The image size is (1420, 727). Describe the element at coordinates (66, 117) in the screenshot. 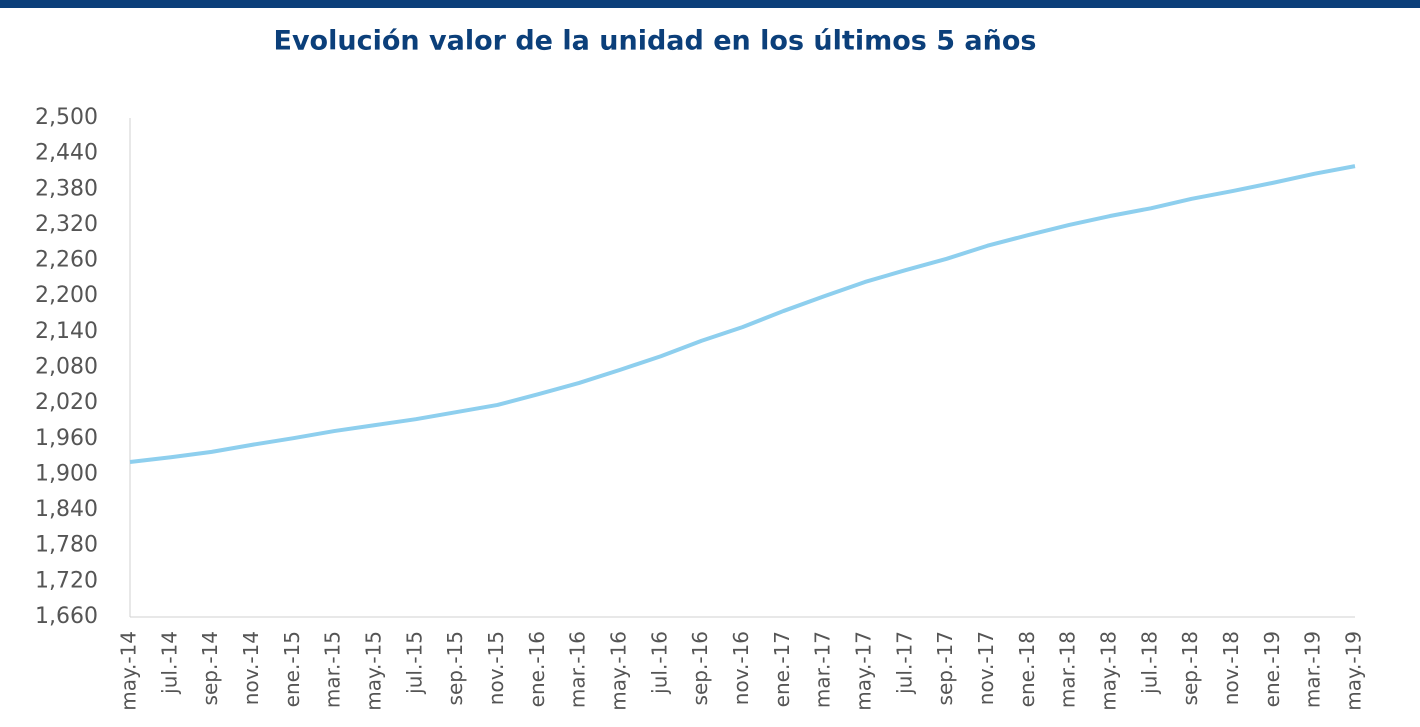

I see `y-tick-label: 2,500` at that location.